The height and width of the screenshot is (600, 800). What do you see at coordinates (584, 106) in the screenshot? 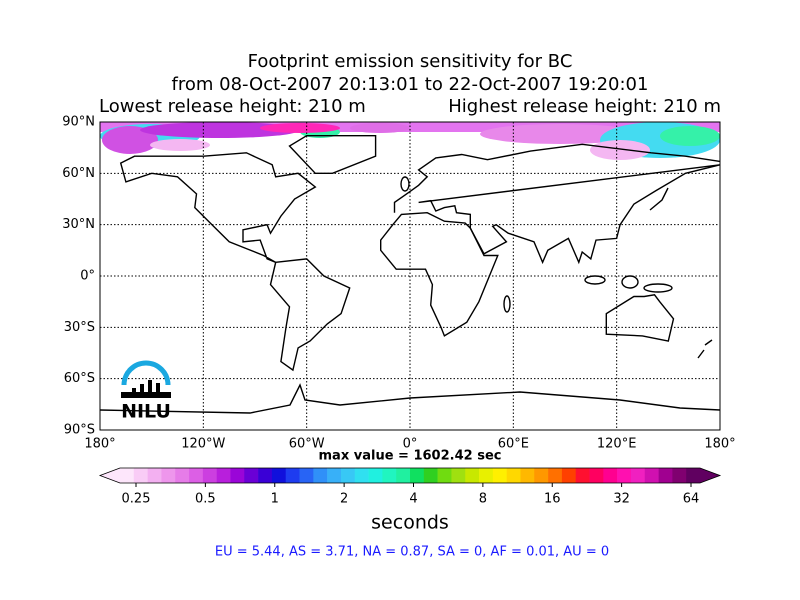
I see `title-right: Highest release height: 210 m` at bounding box center [584, 106].